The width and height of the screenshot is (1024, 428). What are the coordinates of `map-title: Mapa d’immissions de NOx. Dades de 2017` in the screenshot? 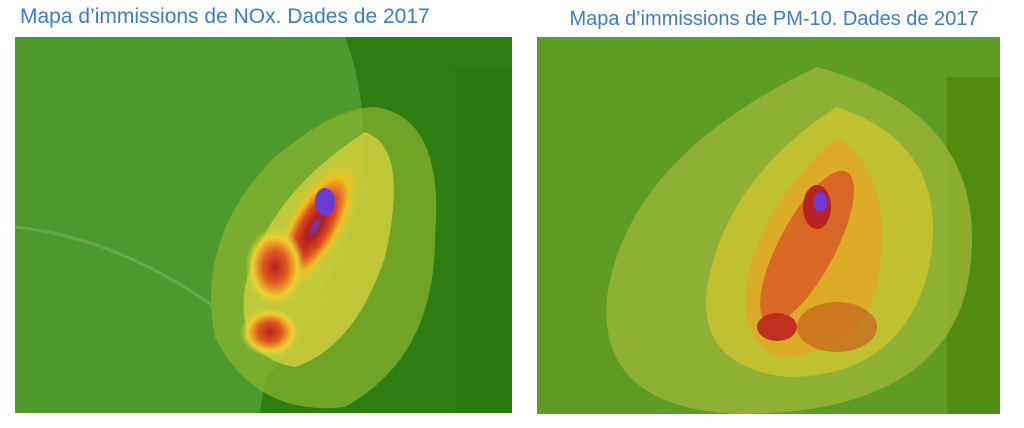 It's located at (225, 16).